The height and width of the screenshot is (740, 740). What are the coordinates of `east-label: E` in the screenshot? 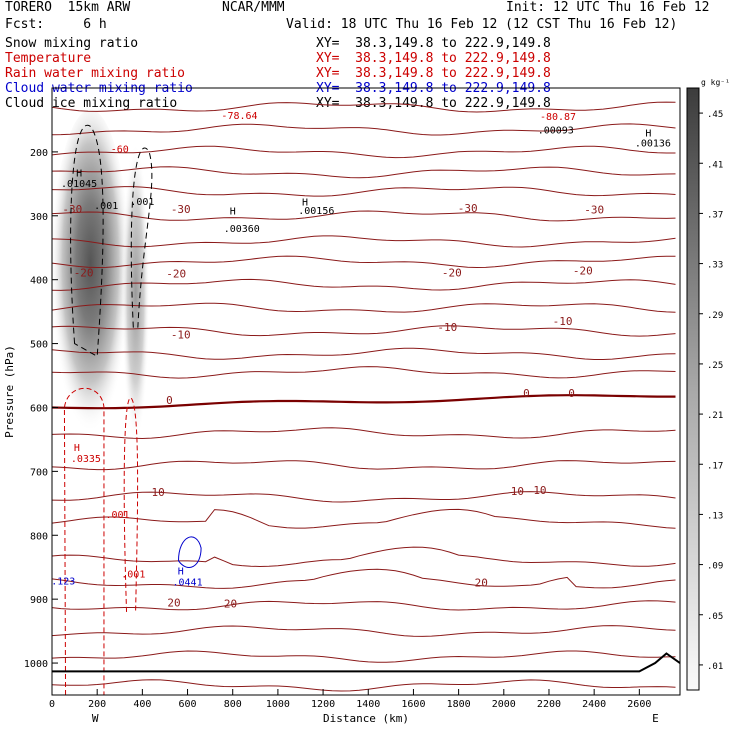 It's located at (655, 718).